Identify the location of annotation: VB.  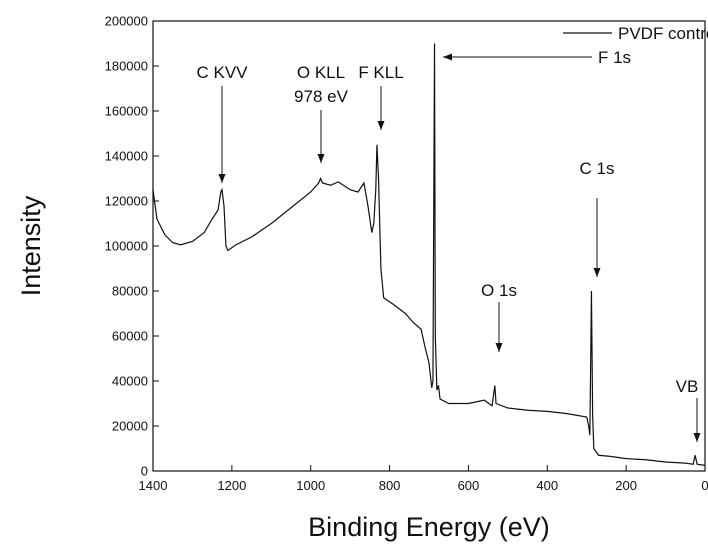
(687, 386).